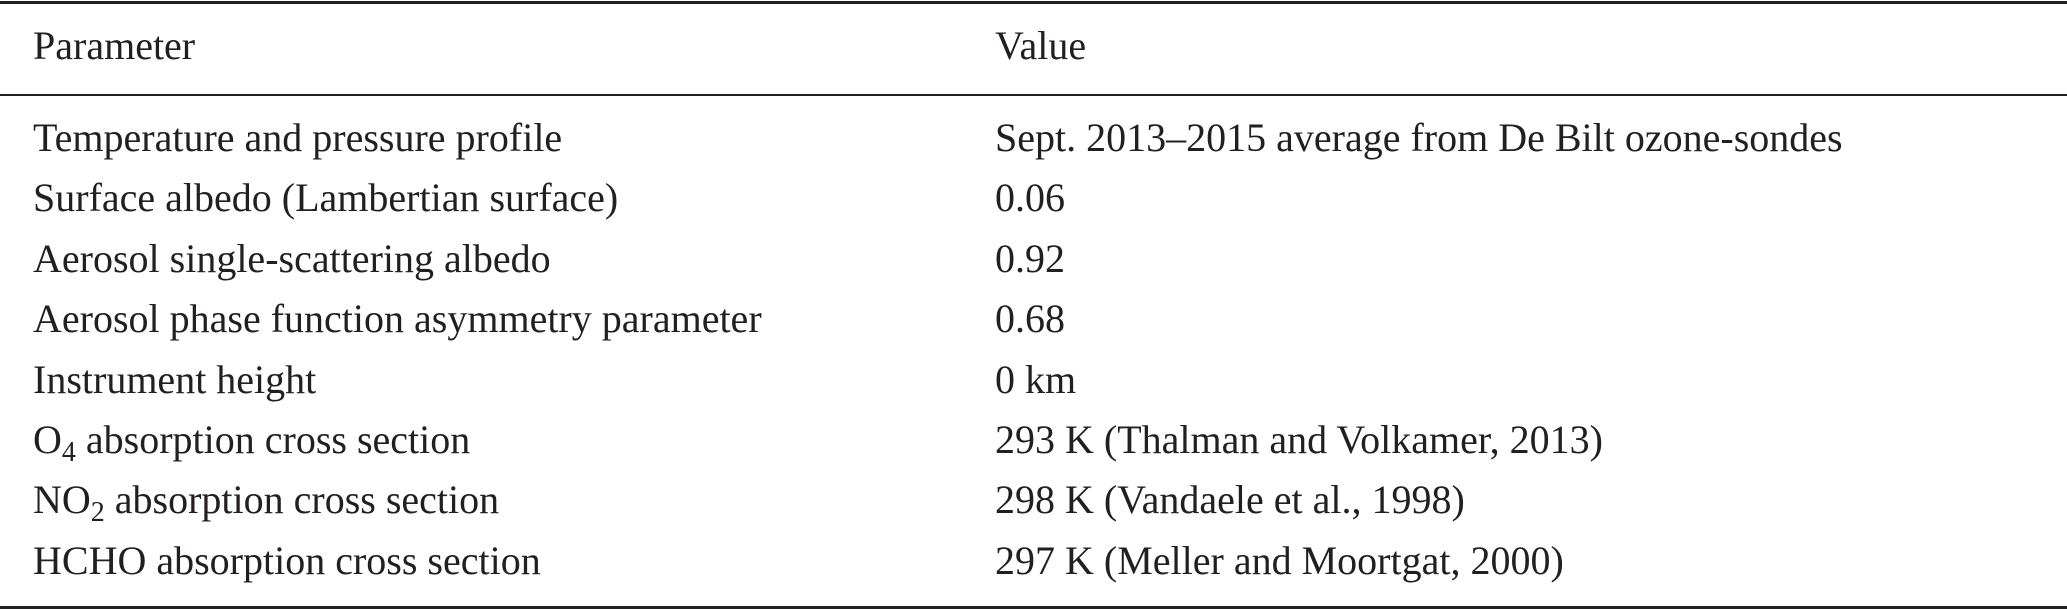 This screenshot has width=2067, height=611. I want to click on header-rule, so click(1033, 95).